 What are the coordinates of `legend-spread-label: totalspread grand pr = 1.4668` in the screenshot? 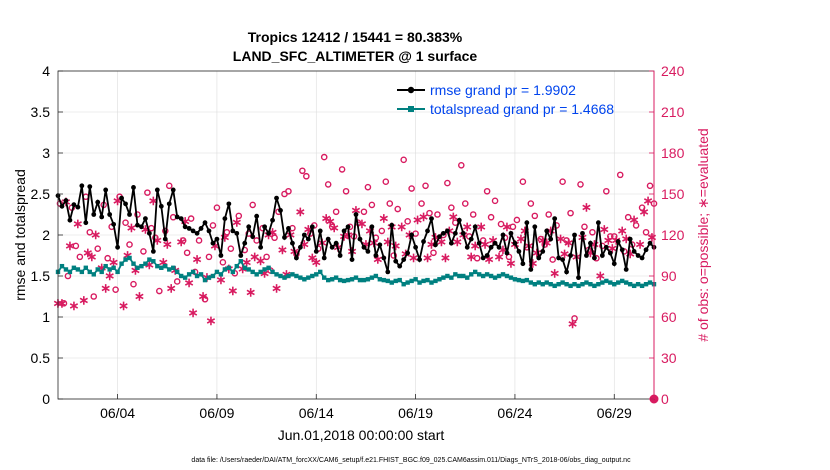 It's located at (522, 109).